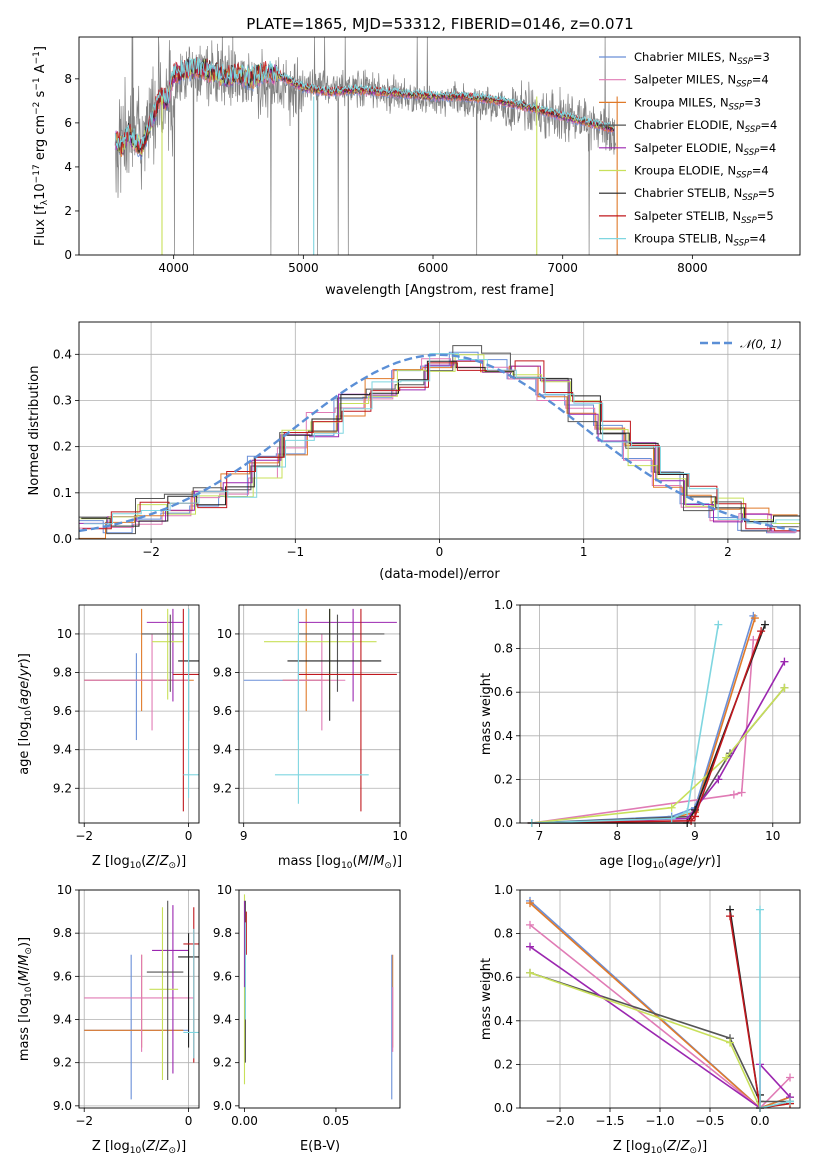  What do you see at coordinates (222, 1106) in the screenshot?
I see `y-tick-label: 9.0` at bounding box center [222, 1106].